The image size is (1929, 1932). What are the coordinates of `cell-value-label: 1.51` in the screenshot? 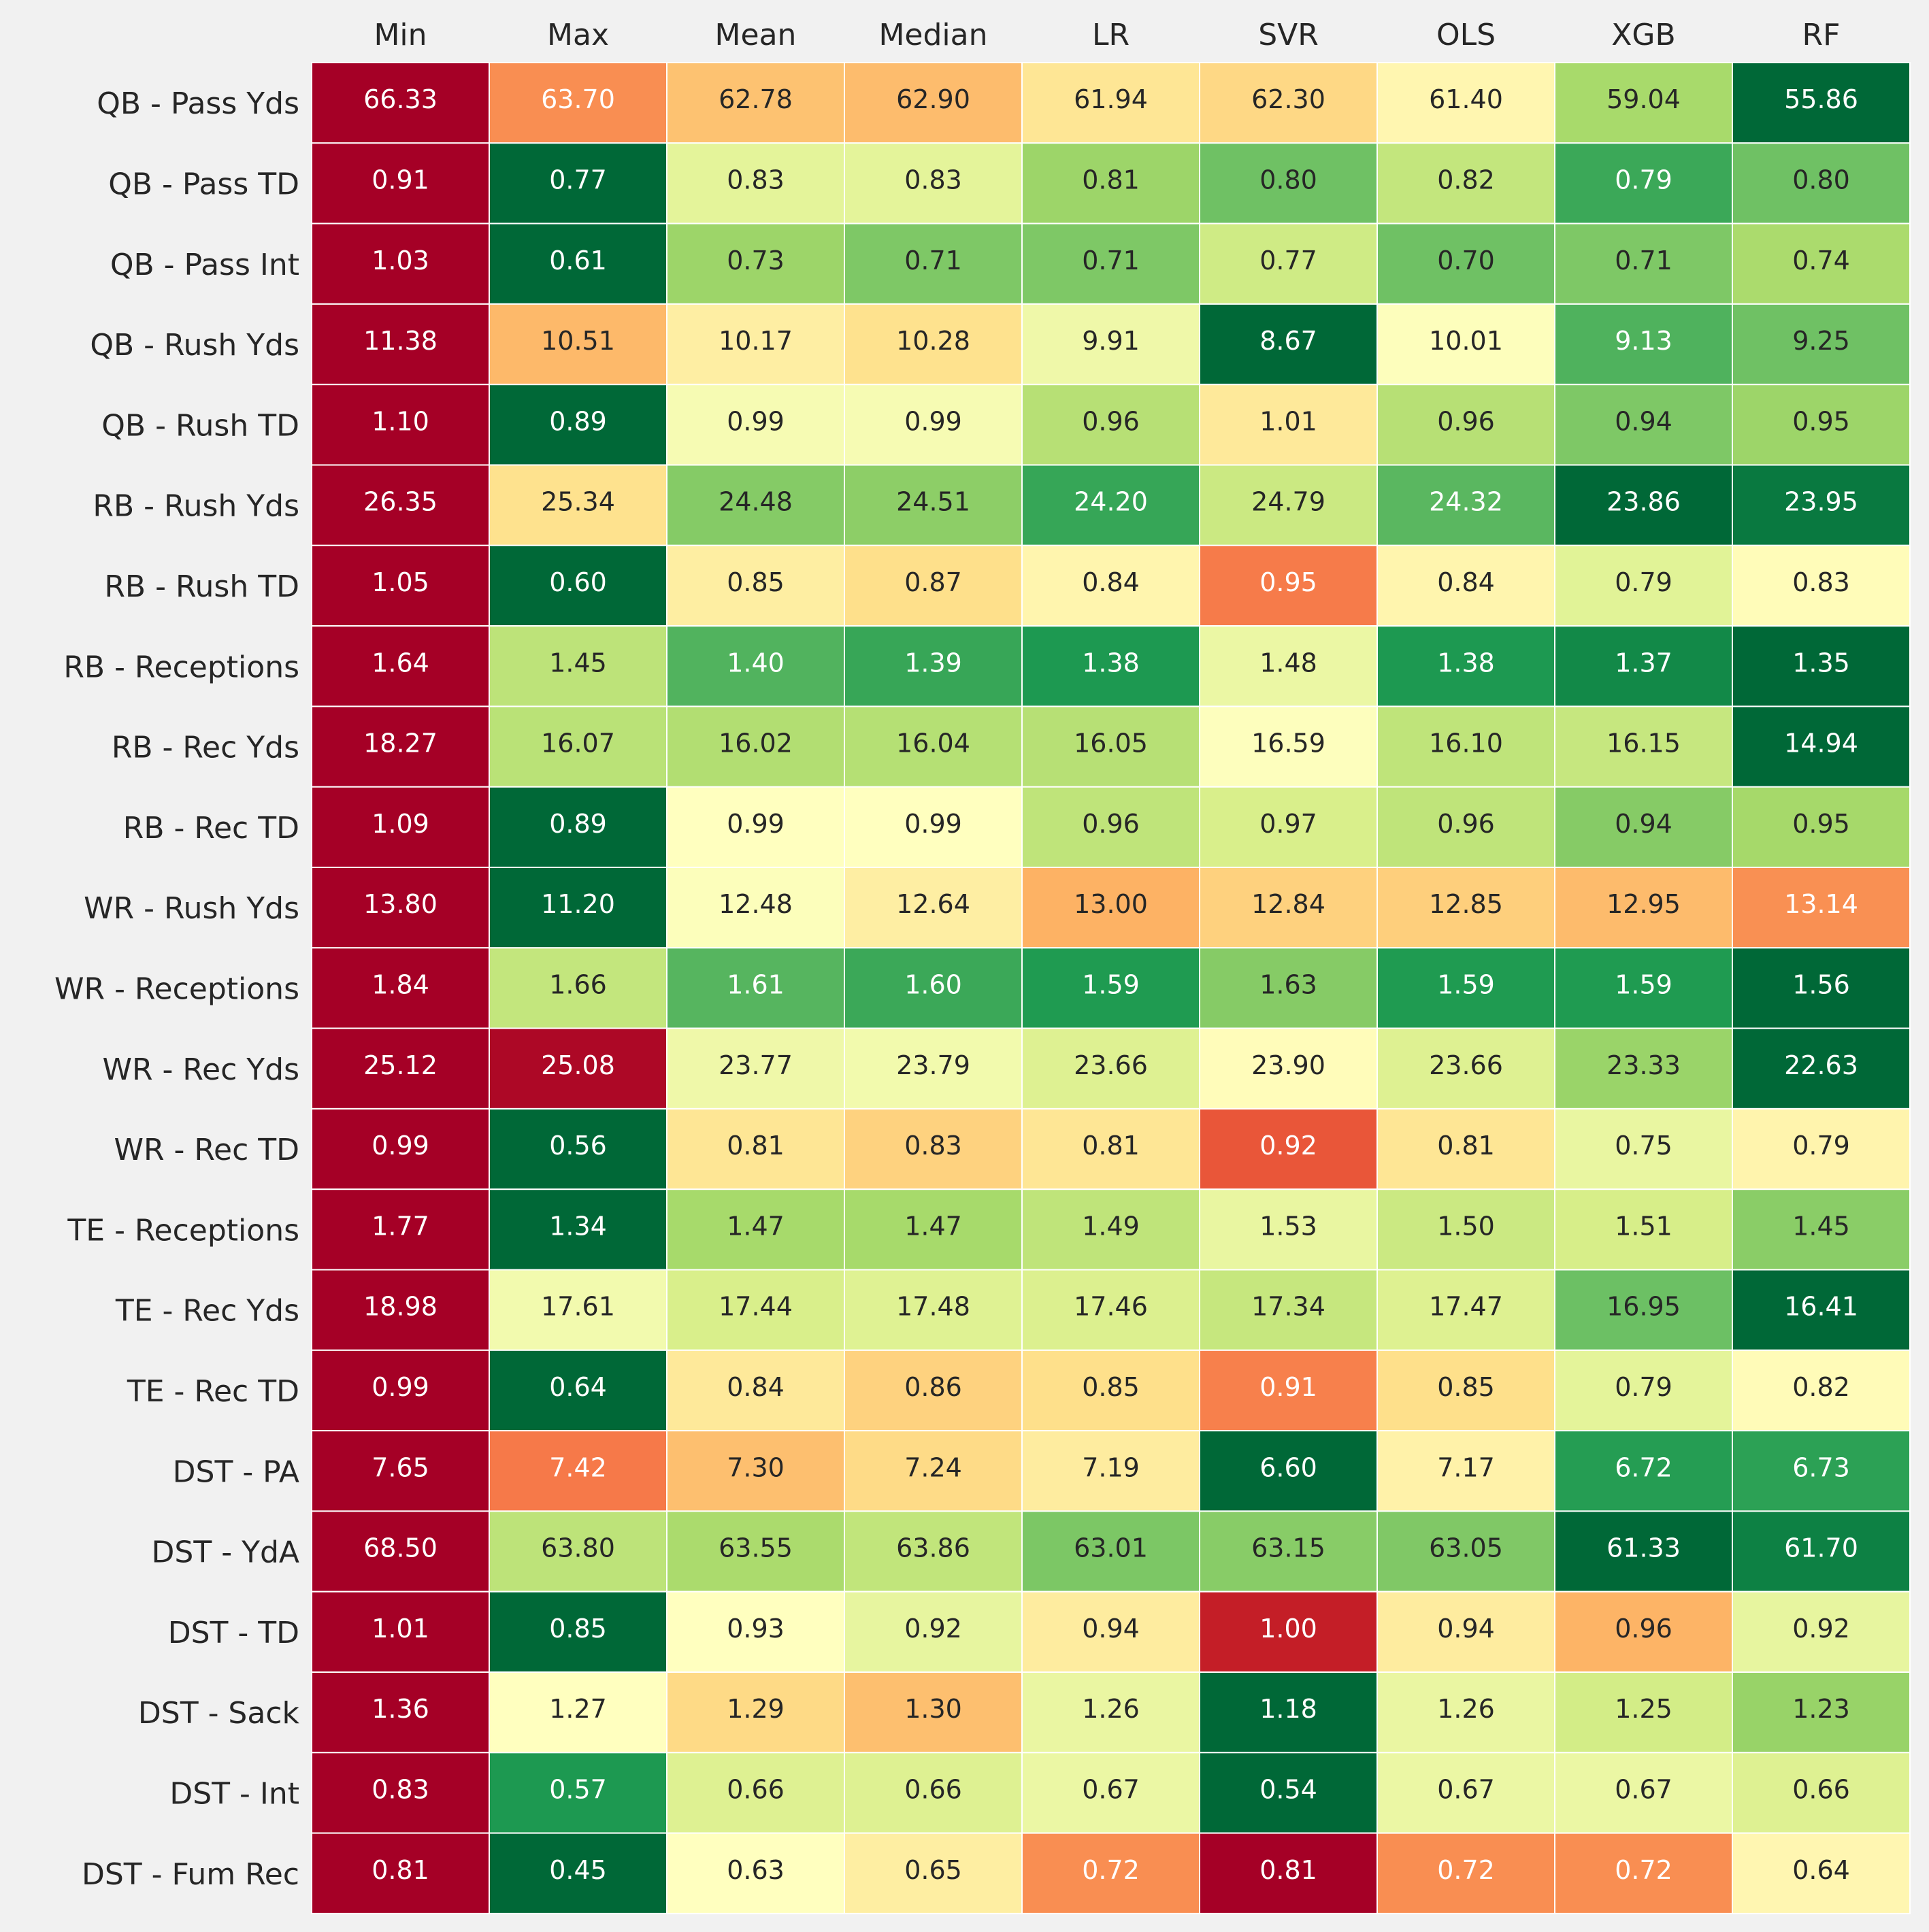 It's located at (1643, 1226).